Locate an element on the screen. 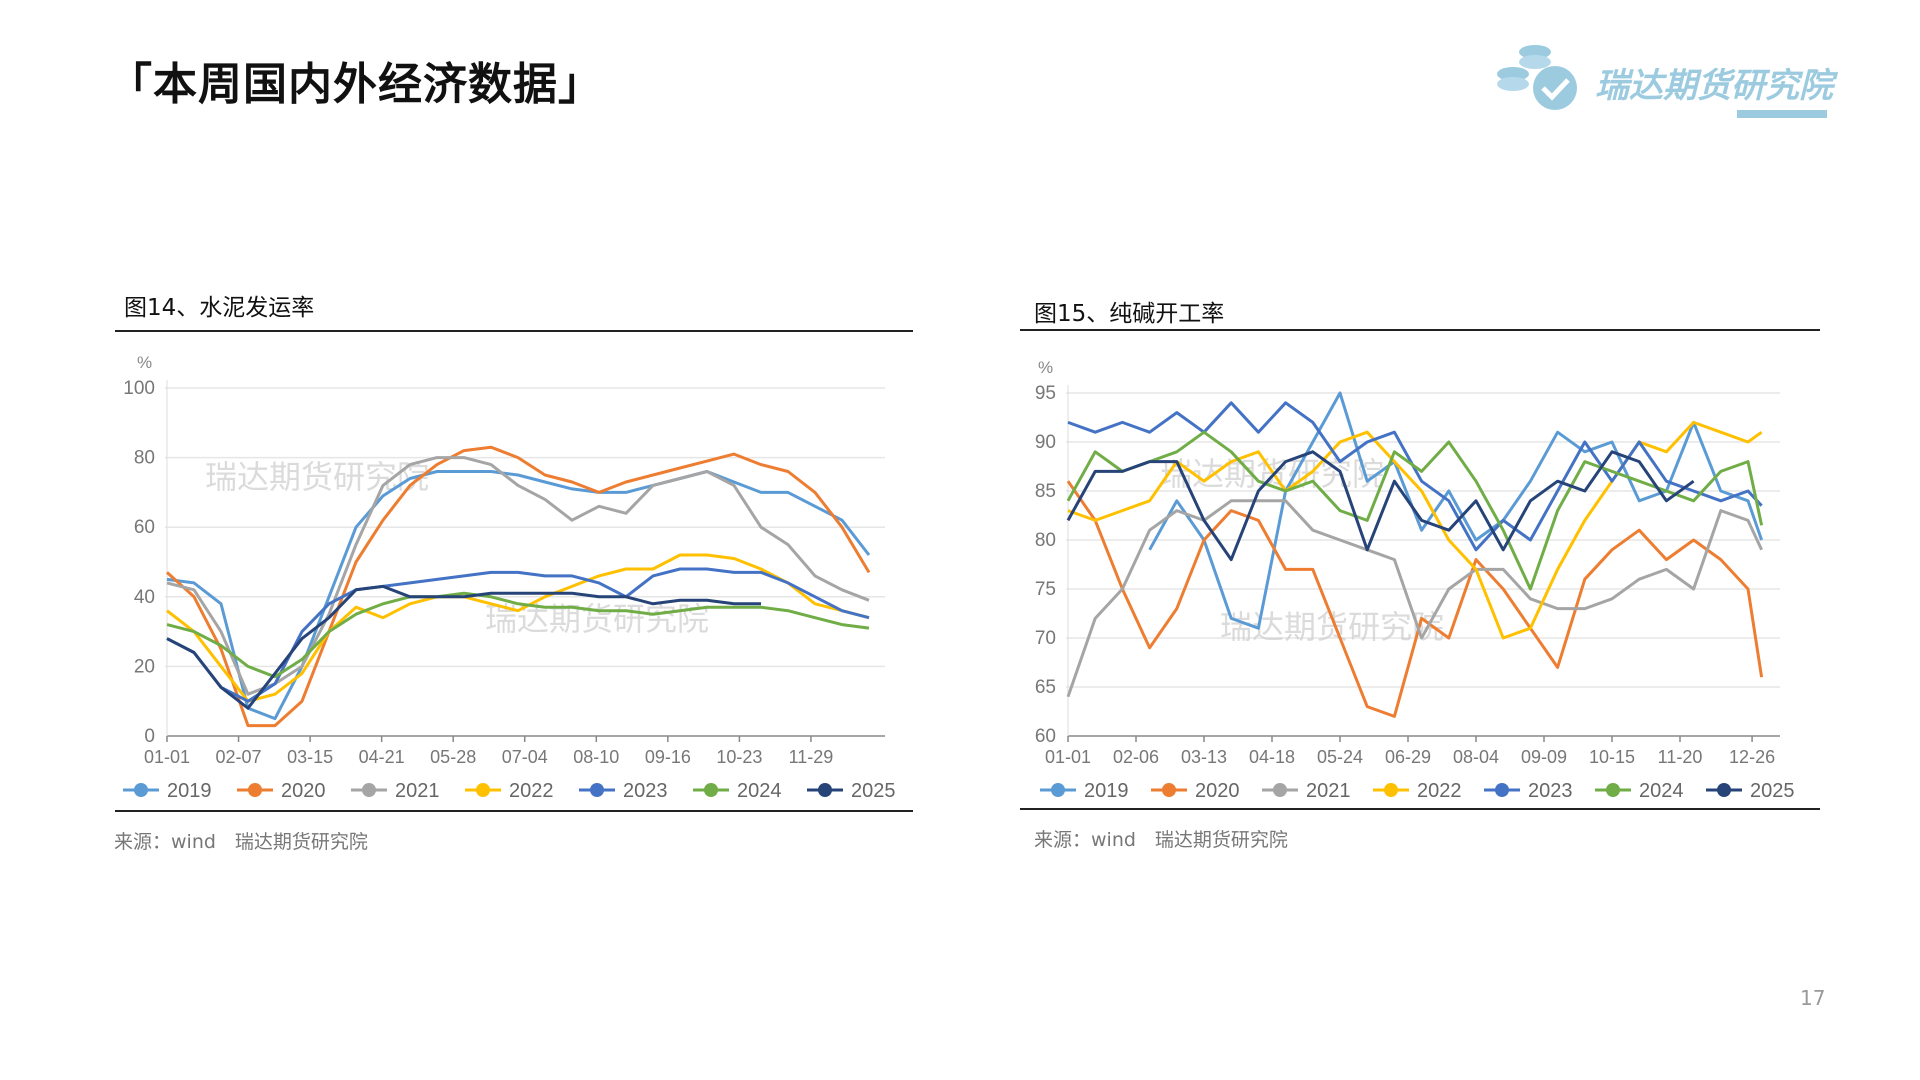 The image size is (1920, 1080). y-tick-label: 40 is located at coordinates (144, 597).